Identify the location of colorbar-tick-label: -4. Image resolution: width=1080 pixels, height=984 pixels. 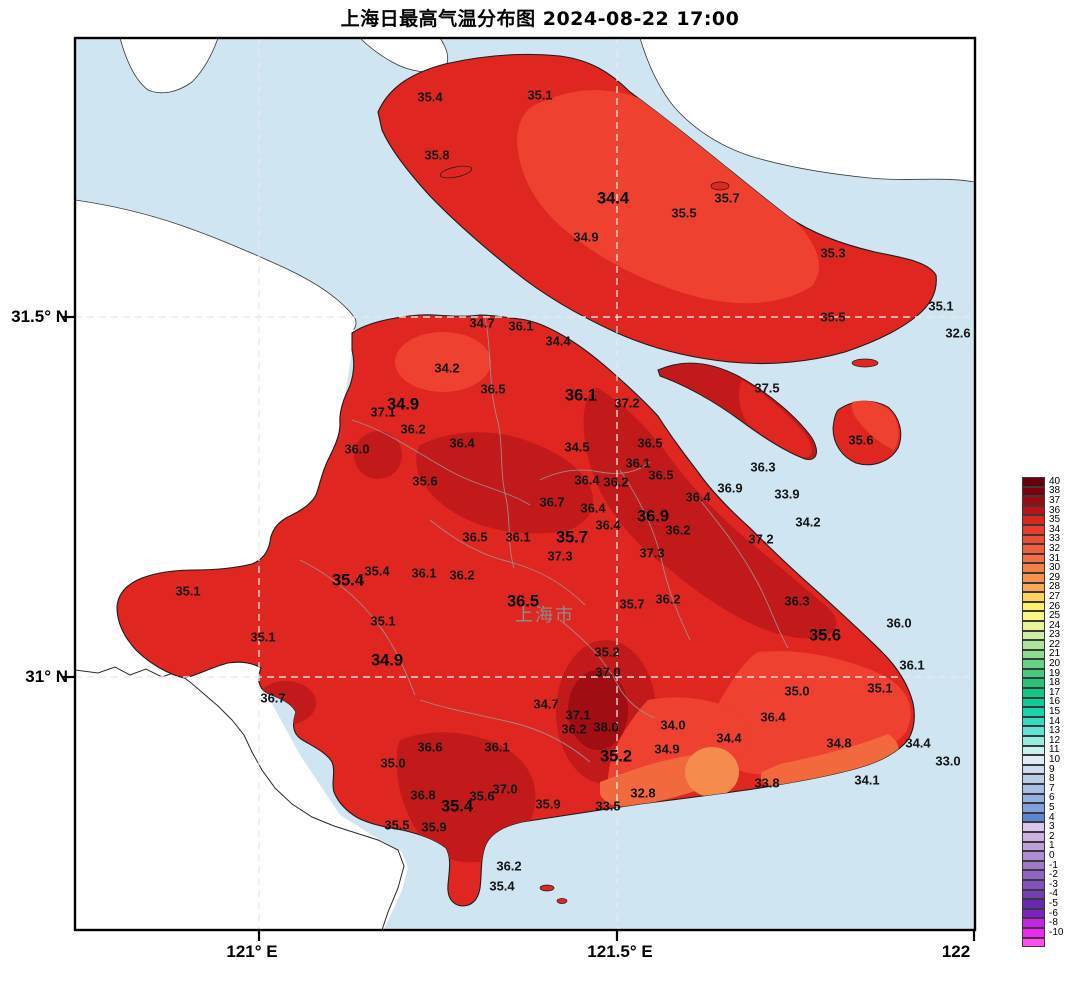
(1053, 894).